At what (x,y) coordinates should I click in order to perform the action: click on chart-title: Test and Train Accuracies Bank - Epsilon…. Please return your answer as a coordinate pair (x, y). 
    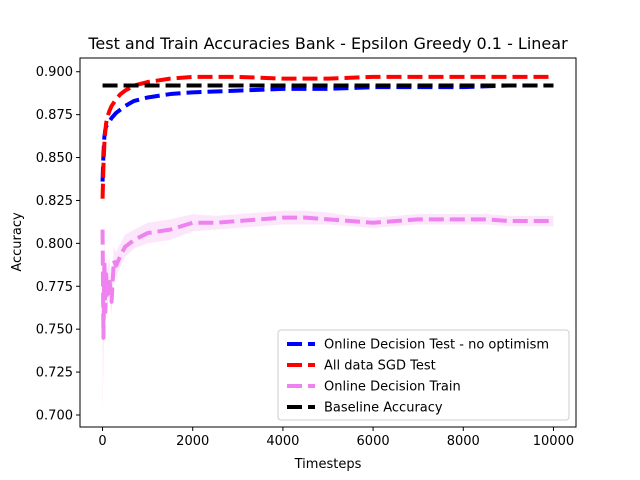
    Looking at the image, I should click on (327, 43).